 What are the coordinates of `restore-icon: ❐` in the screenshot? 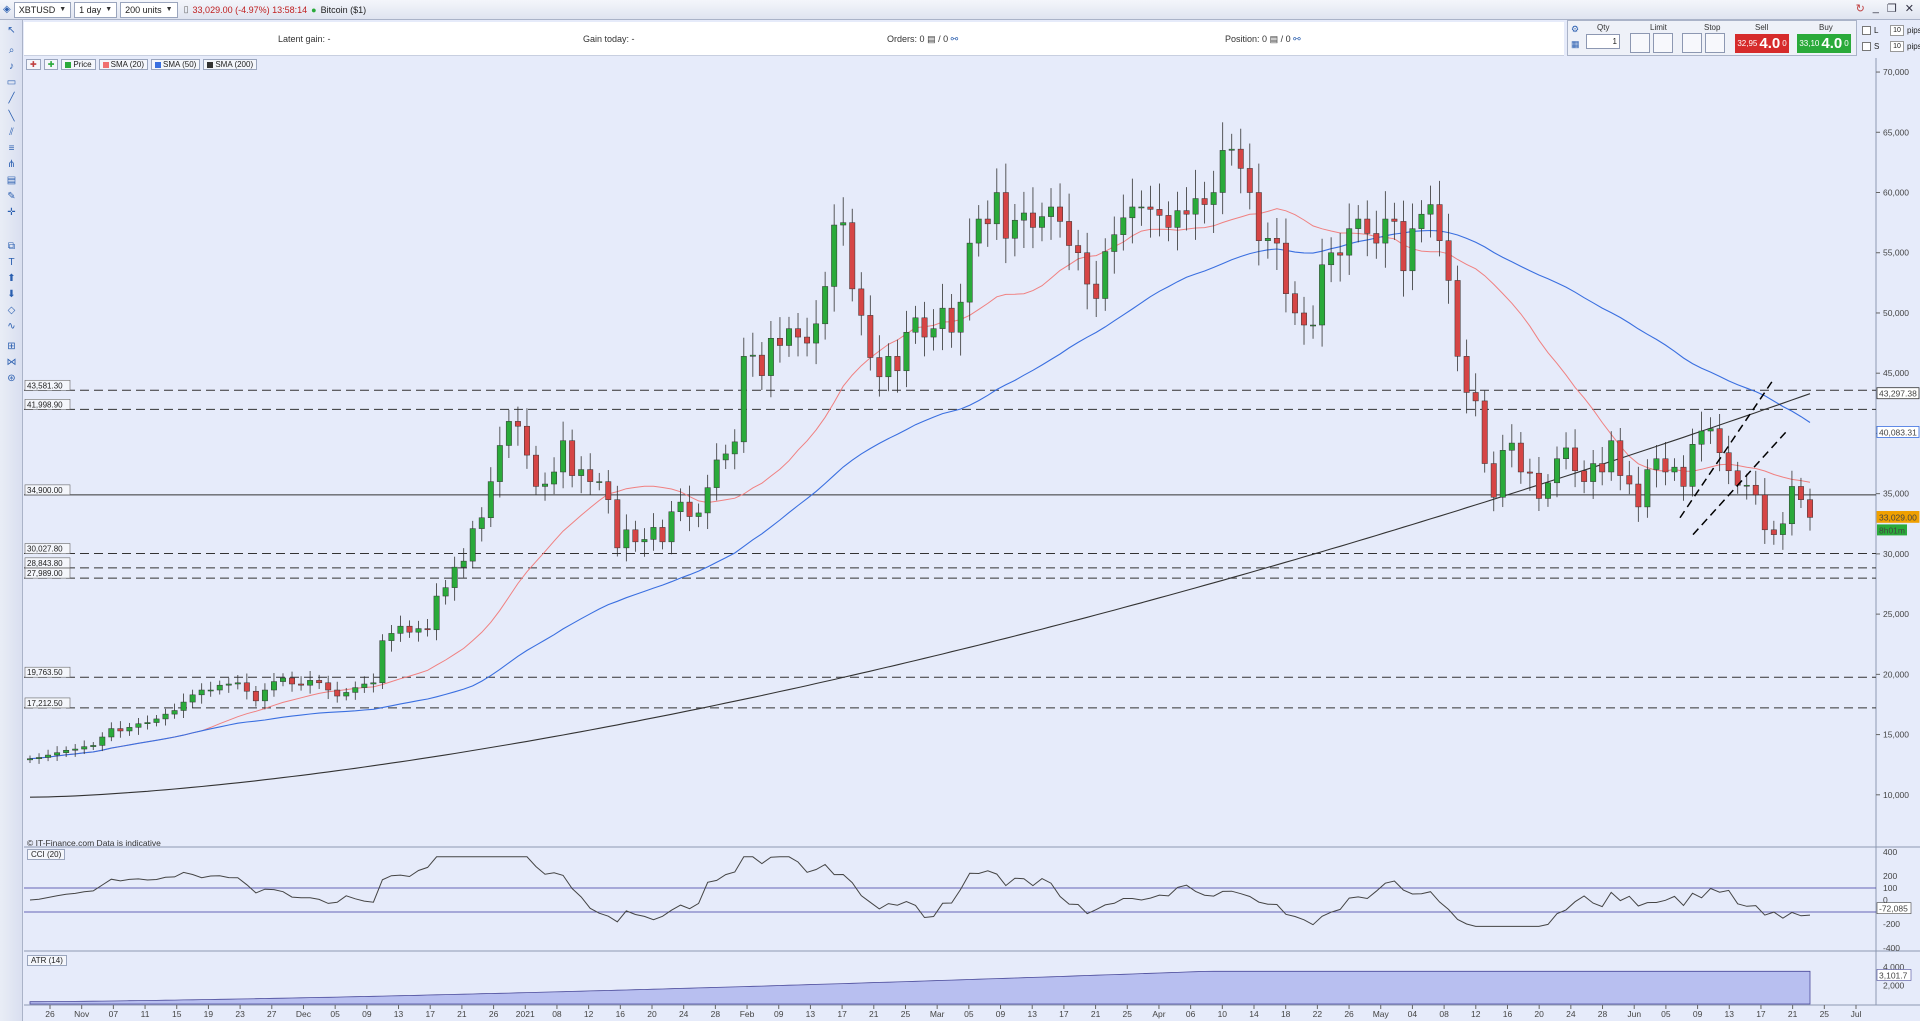 It's located at (1891, 9).